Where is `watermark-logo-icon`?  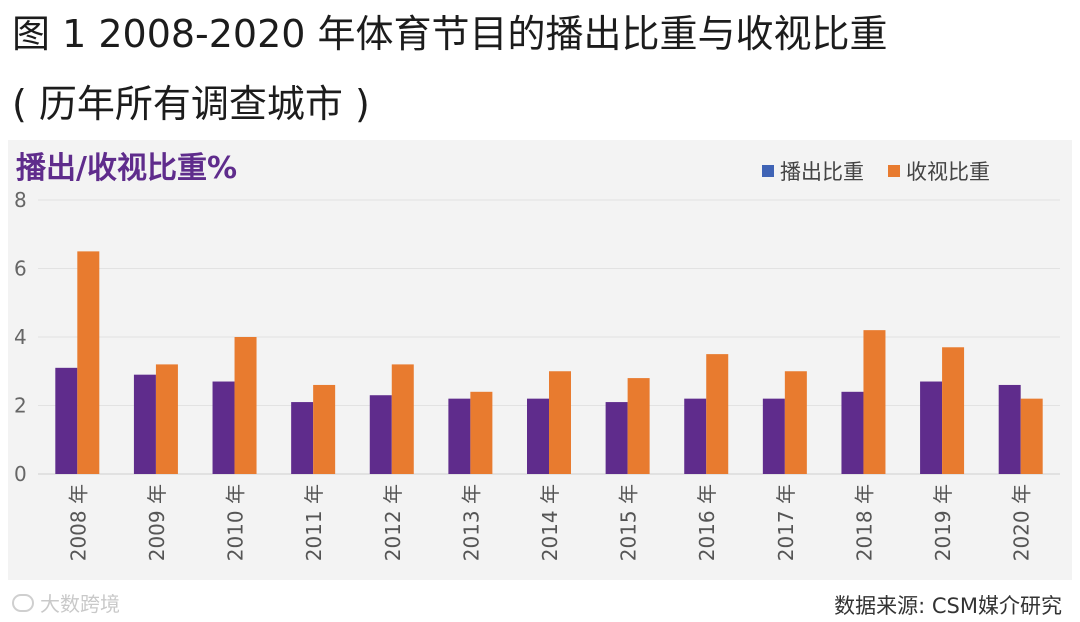
watermark-logo-icon is located at coordinates (23, 602).